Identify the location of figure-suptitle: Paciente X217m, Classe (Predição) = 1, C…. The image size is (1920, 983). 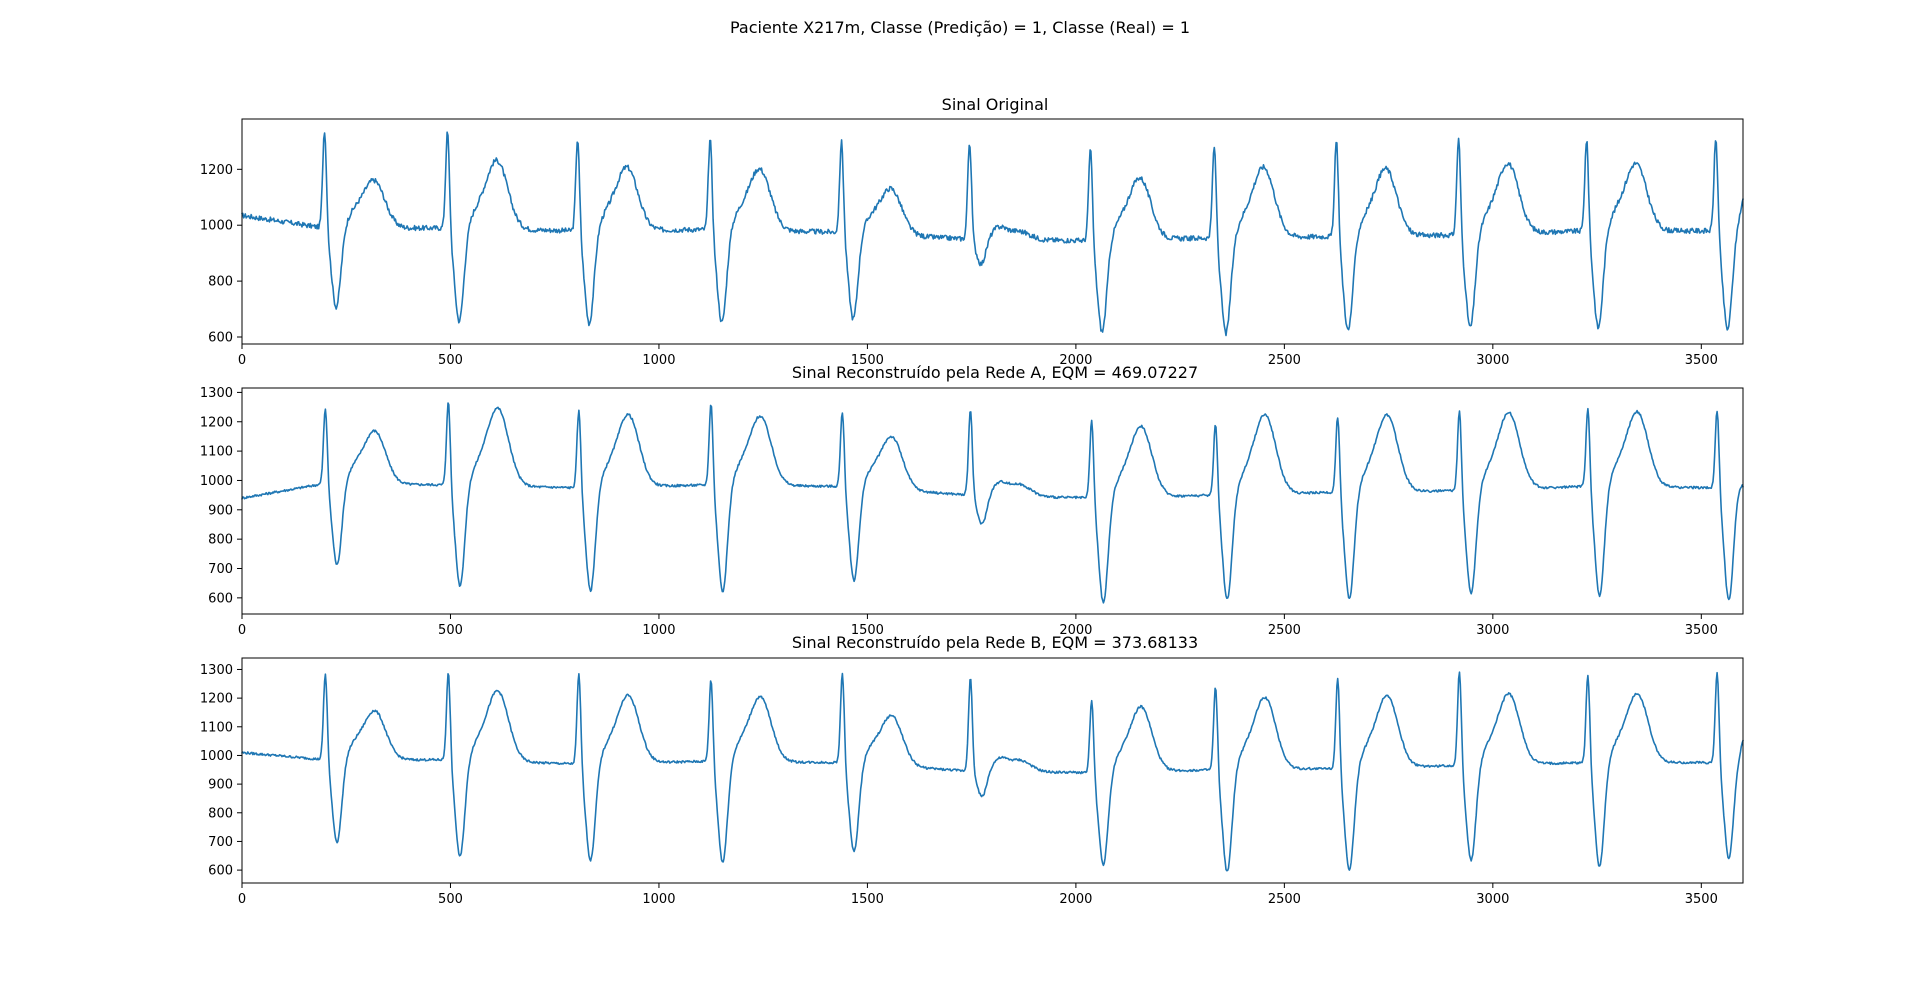
(960, 27).